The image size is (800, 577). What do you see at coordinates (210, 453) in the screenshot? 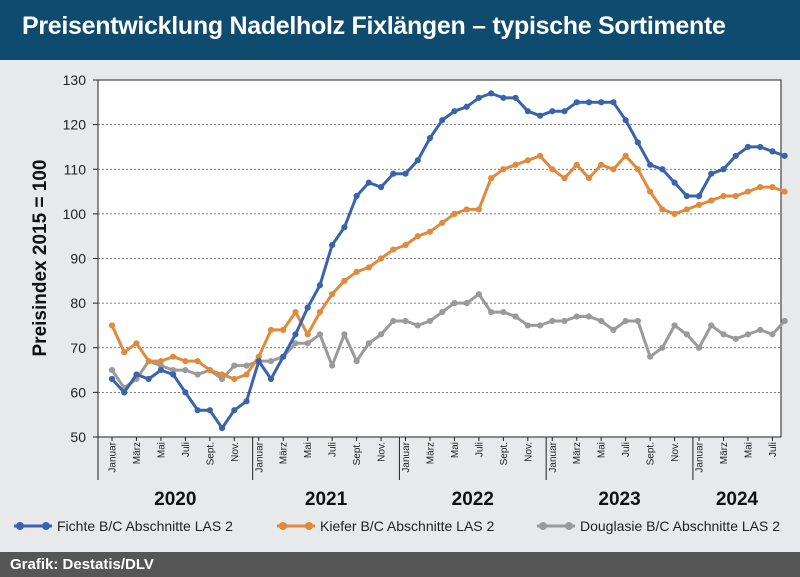
I see `x-tick-label: Sept.` at bounding box center [210, 453].